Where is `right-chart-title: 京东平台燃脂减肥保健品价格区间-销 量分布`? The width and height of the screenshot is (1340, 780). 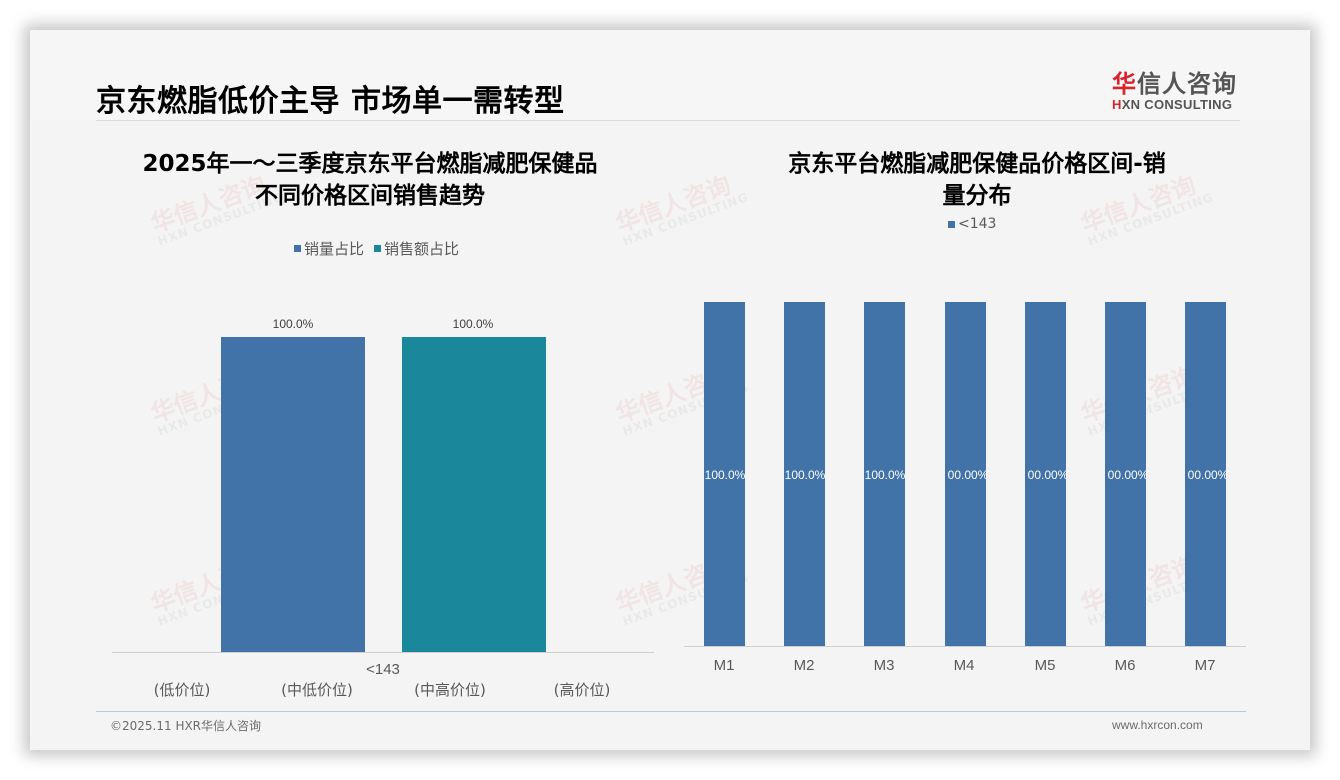 right-chart-title: 京东平台燃脂减肥保健品价格区间-销 量分布 is located at coordinates (977, 180).